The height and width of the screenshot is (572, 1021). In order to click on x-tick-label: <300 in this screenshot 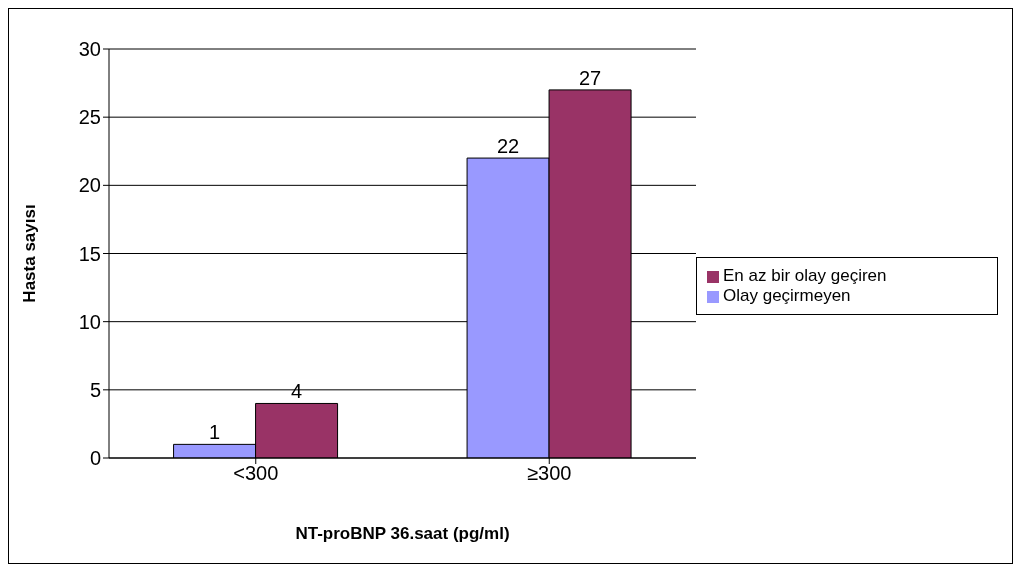, I will do `click(256, 473)`.